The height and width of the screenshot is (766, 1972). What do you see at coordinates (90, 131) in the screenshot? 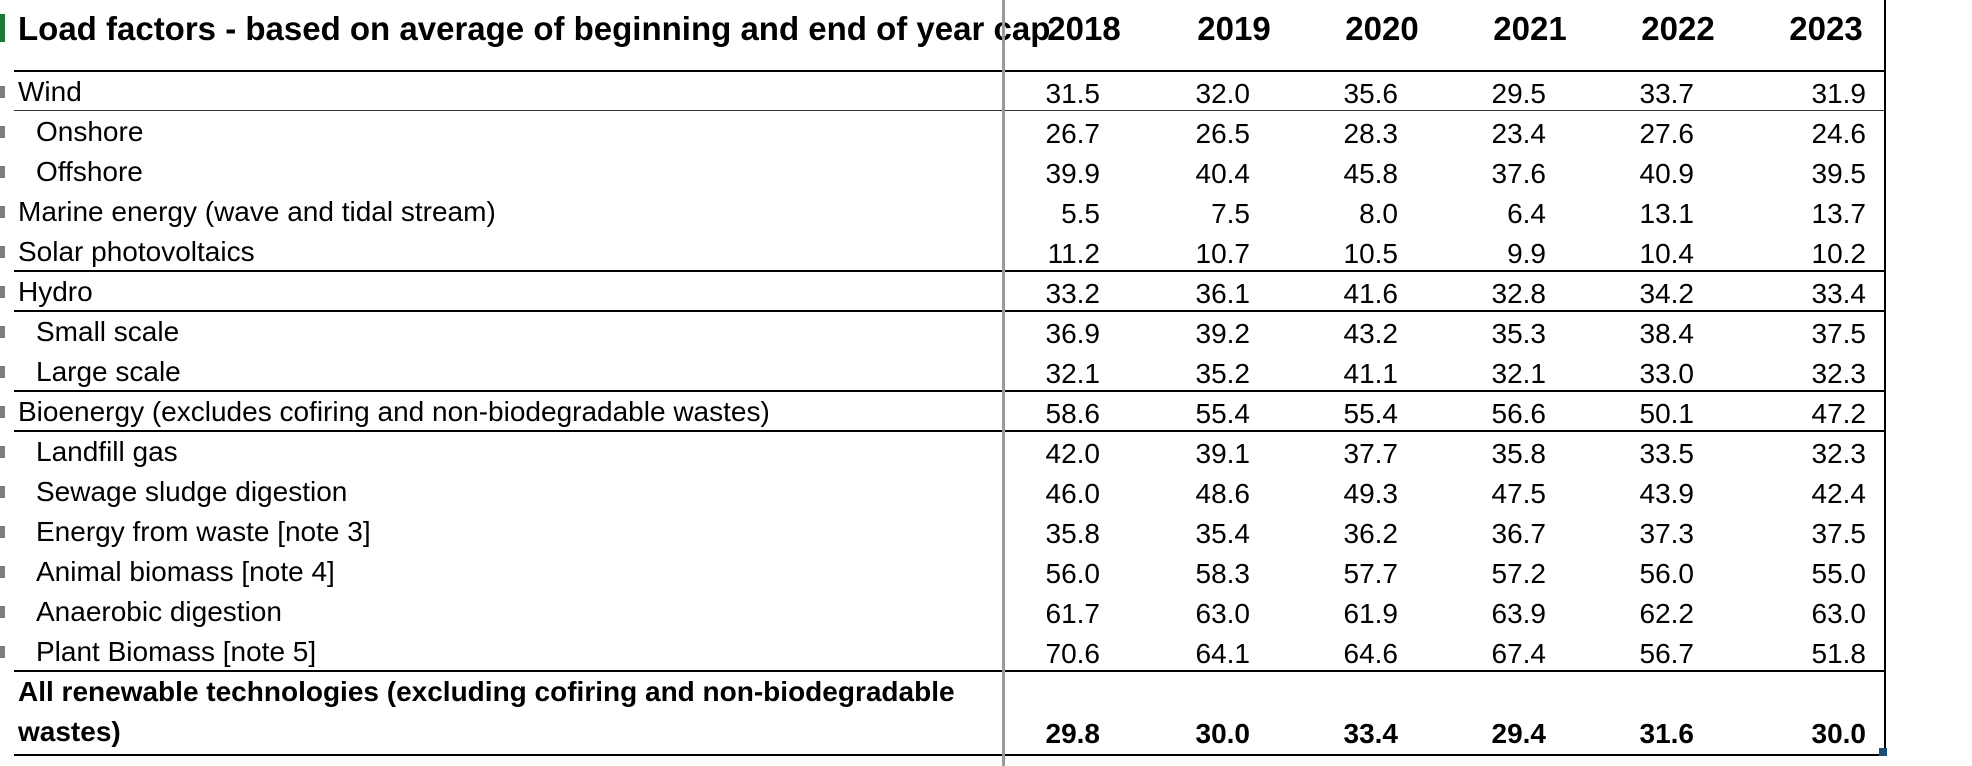
I see `row-label: Onshore` at bounding box center [90, 131].